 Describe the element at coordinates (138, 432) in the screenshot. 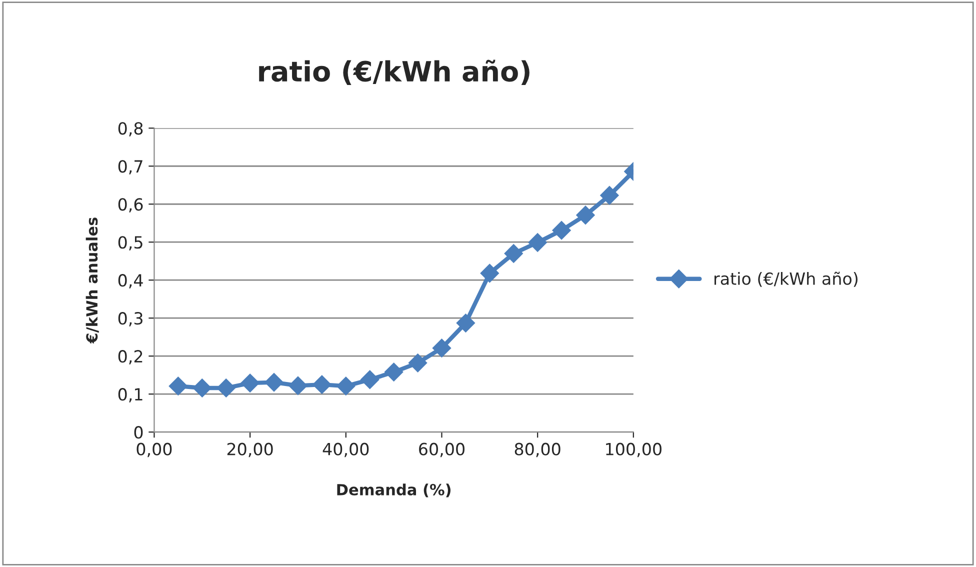

I see `y-tick-label: 0` at that location.